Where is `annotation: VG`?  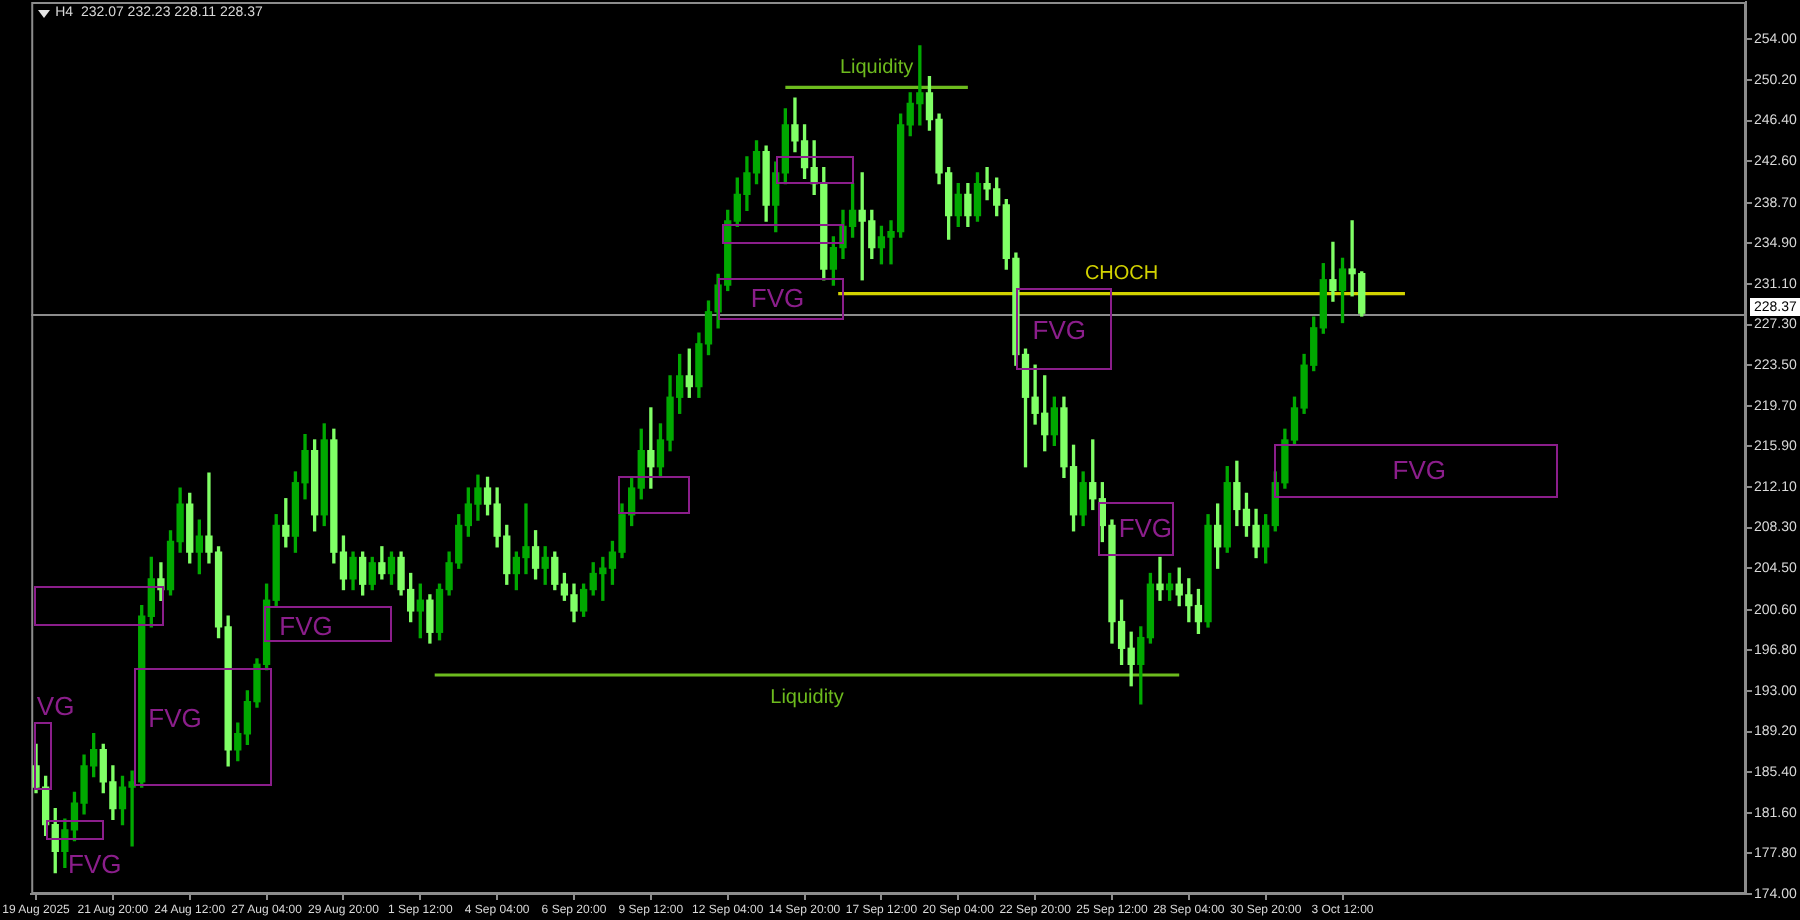 annotation: VG is located at coordinates (55, 705).